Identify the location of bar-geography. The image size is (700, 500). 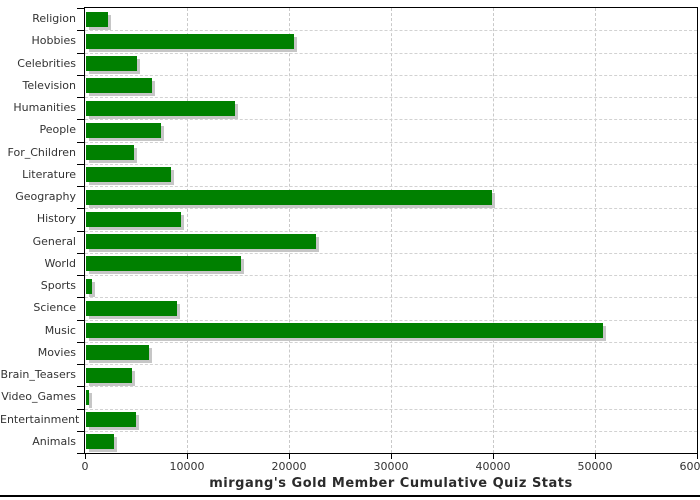
(289, 197).